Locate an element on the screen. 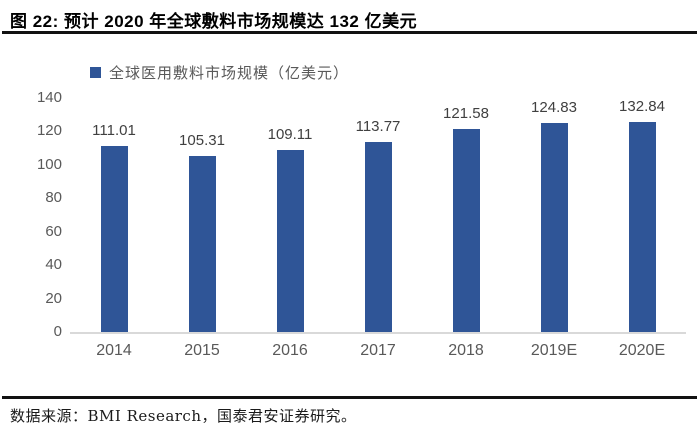 Image resolution: width=700 pixels, height=439 pixels. y-axis-tick: 140 is located at coordinates (49, 97).